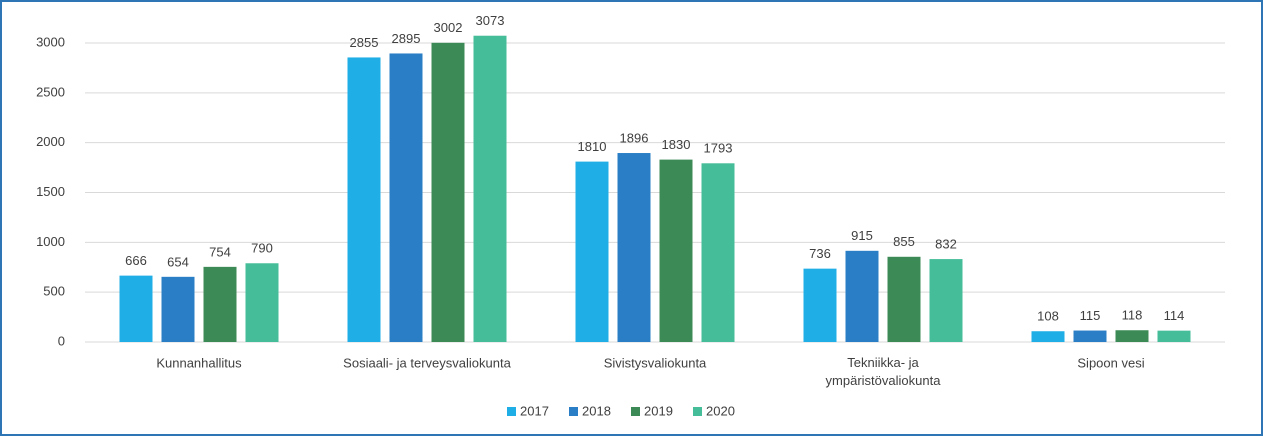 This screenshot has height=436, width=1263. What do you see at coordinates (448, 27) in the screenshot?
I see `data-label: 3002` at bounding box center [448, 27].